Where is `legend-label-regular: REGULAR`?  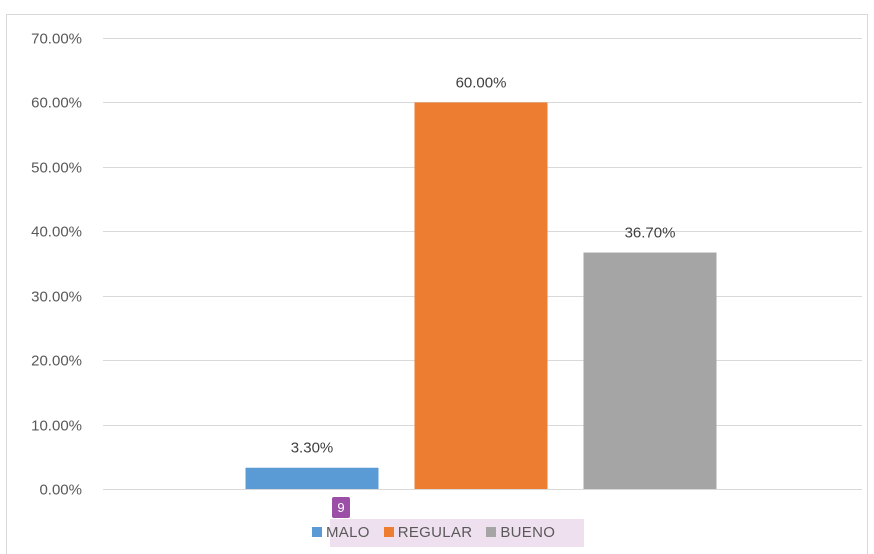 legend-label-regular: REGULAR is located at coordinates (435, 532).